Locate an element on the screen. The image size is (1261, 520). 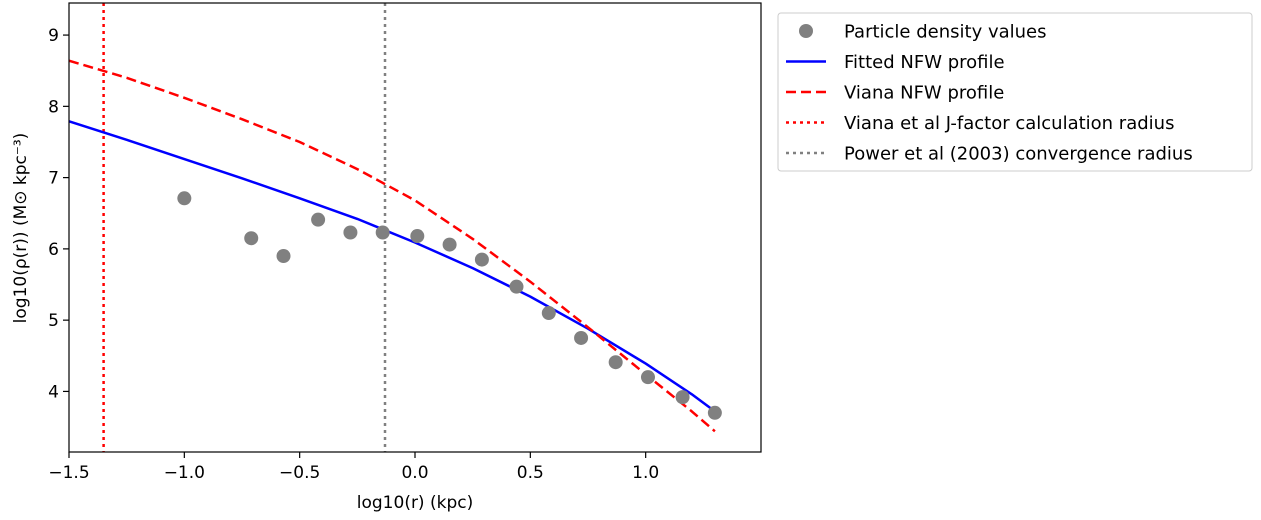
x-tick-label: 0.5 is located at coordinates (530, 473).